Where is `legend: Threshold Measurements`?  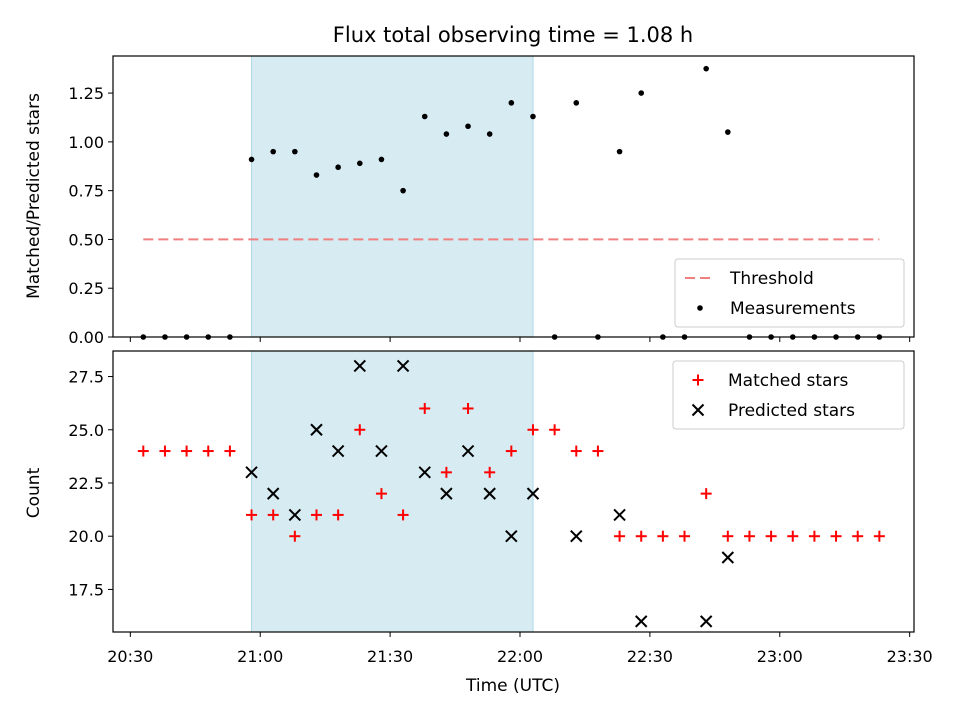
legend: Threshold Measurements is located at coordinates (789, 293).